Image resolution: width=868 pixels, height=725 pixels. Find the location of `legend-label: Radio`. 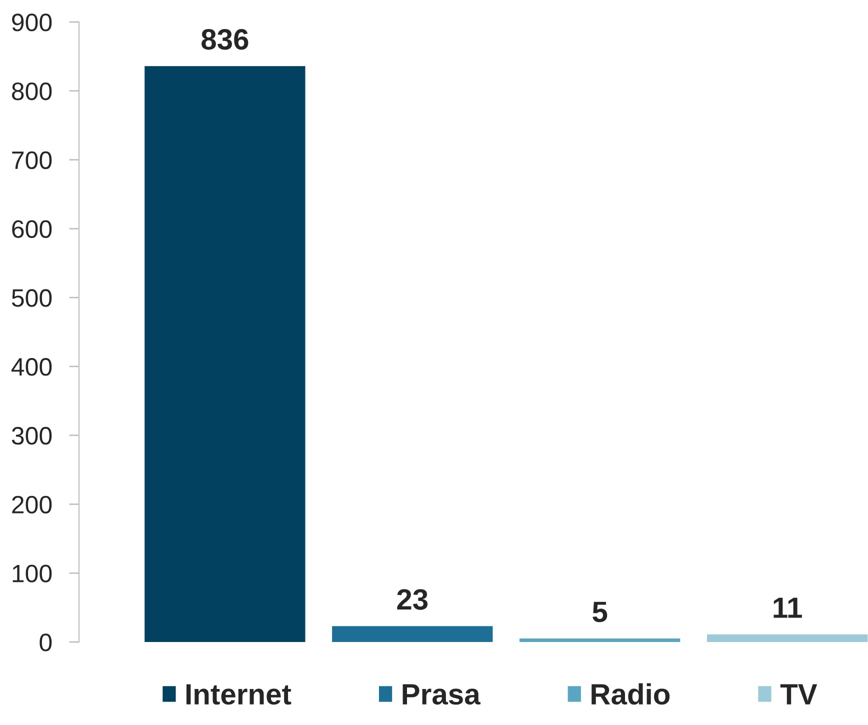

legend-label: Radio is located at coordinates (631, 694).